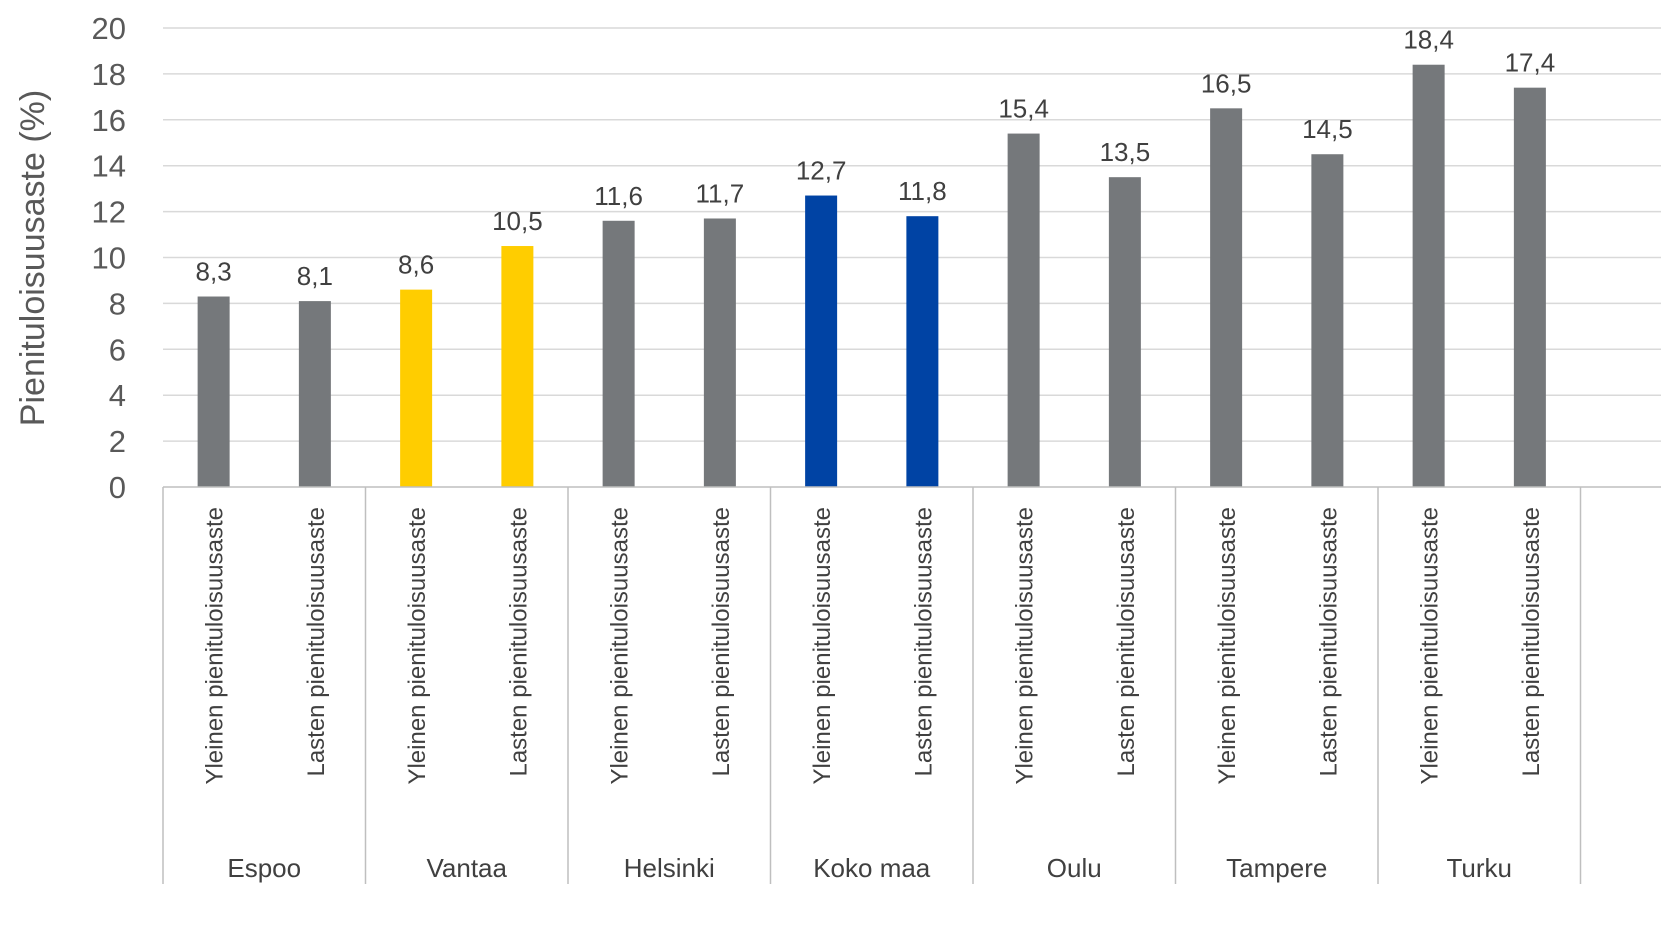 This screenshot has height=936, width=1661. Describe the element at coordinates (109, 28) in the screenshot. I see `y-tick-label: 20` at that location.